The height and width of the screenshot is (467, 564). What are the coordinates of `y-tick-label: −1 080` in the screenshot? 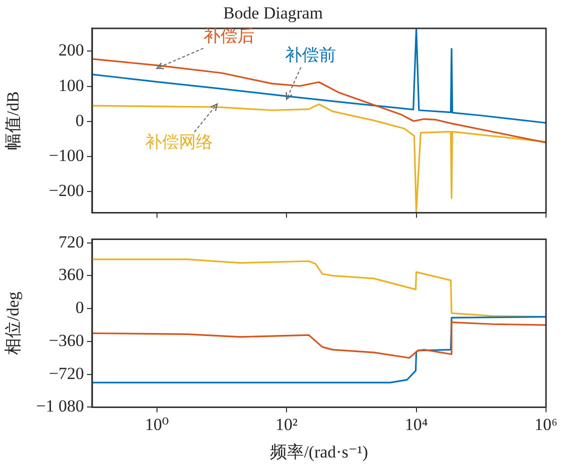 It's located at (60, 406).